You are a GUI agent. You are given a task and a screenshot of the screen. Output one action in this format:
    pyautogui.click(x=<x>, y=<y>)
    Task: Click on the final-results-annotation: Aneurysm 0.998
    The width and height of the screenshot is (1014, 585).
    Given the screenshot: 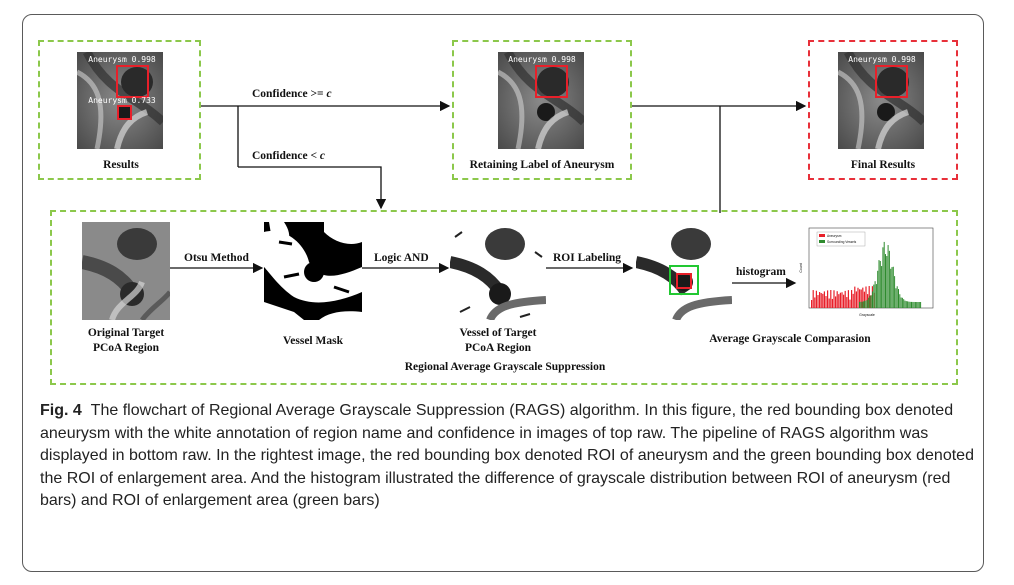 What is the action you would take?
    pyautogui.click(x=882, y=59)
    